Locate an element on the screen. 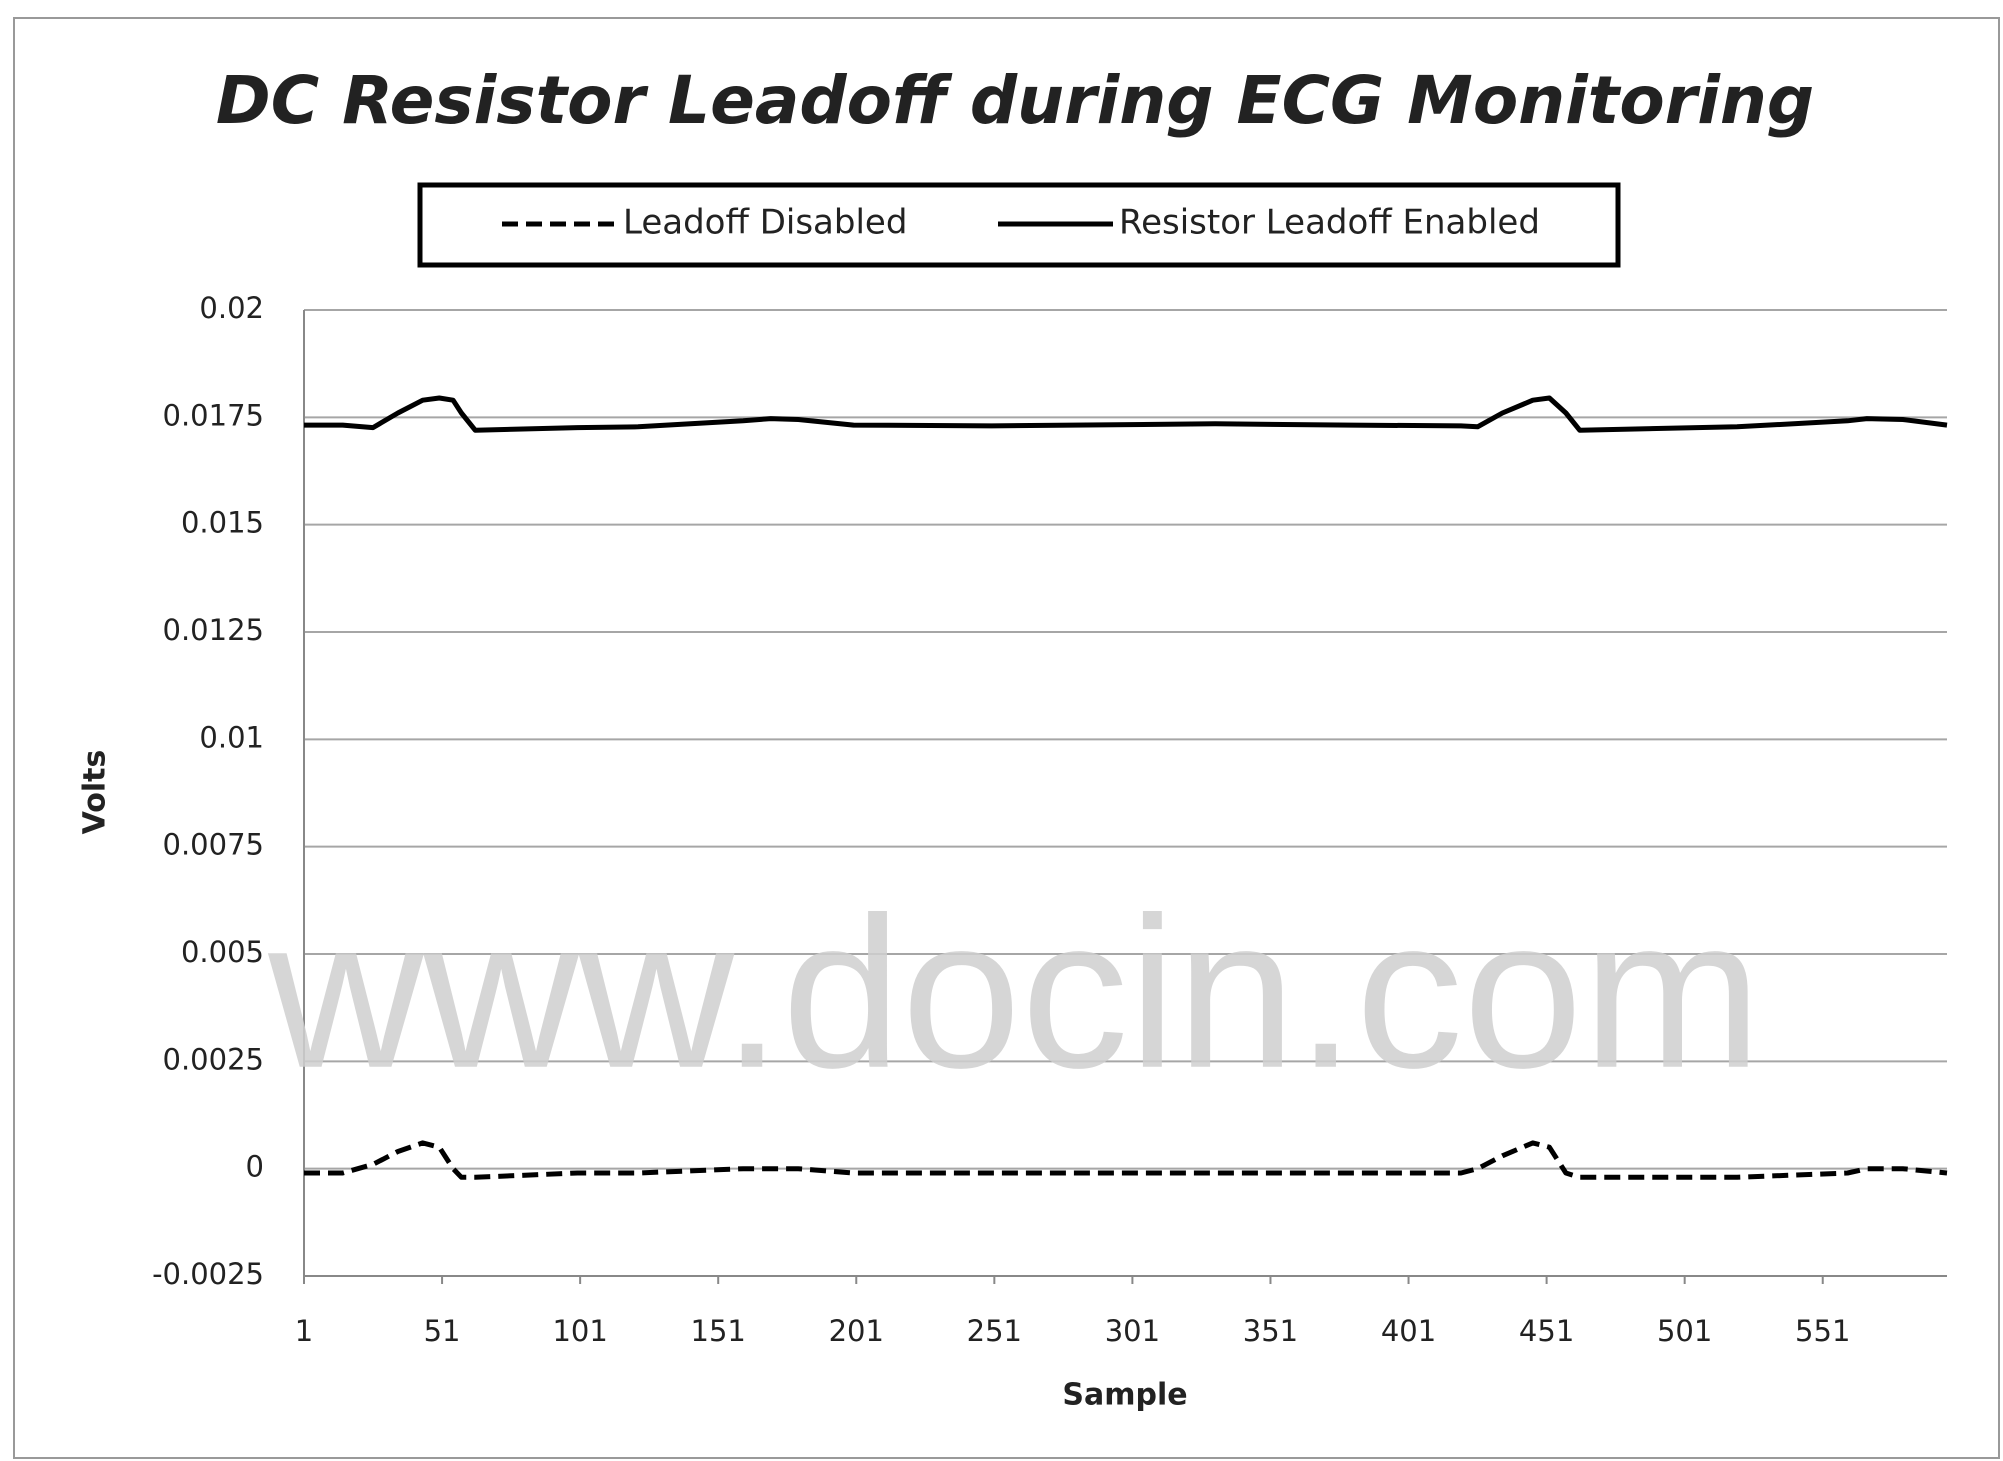  x-tick-label: 1 is located at coordinates (304, 1331).